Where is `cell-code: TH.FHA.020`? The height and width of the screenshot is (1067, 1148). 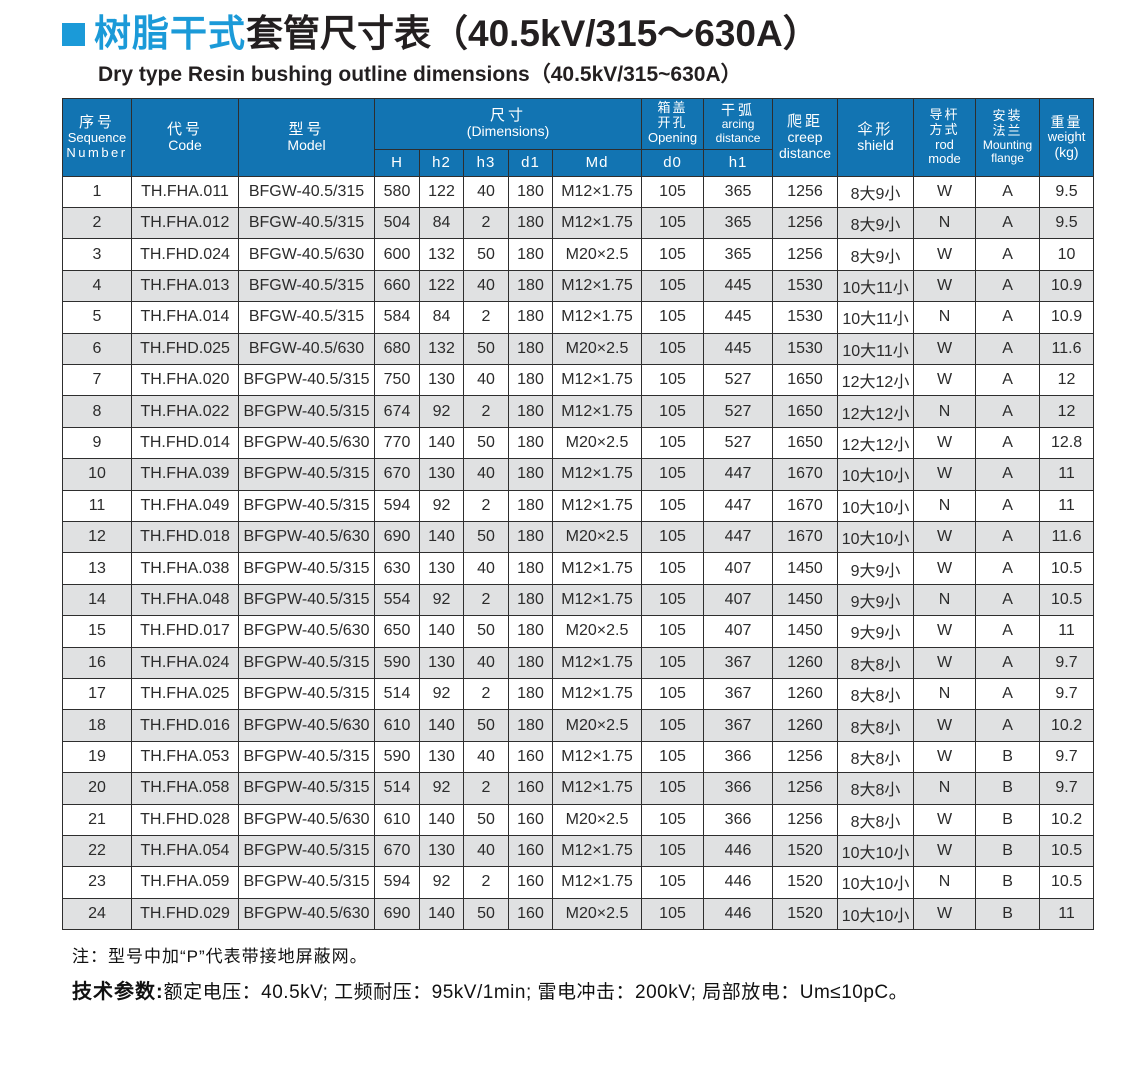
cell-code: TH.FHA.020 is located at coordinates (185, 380).